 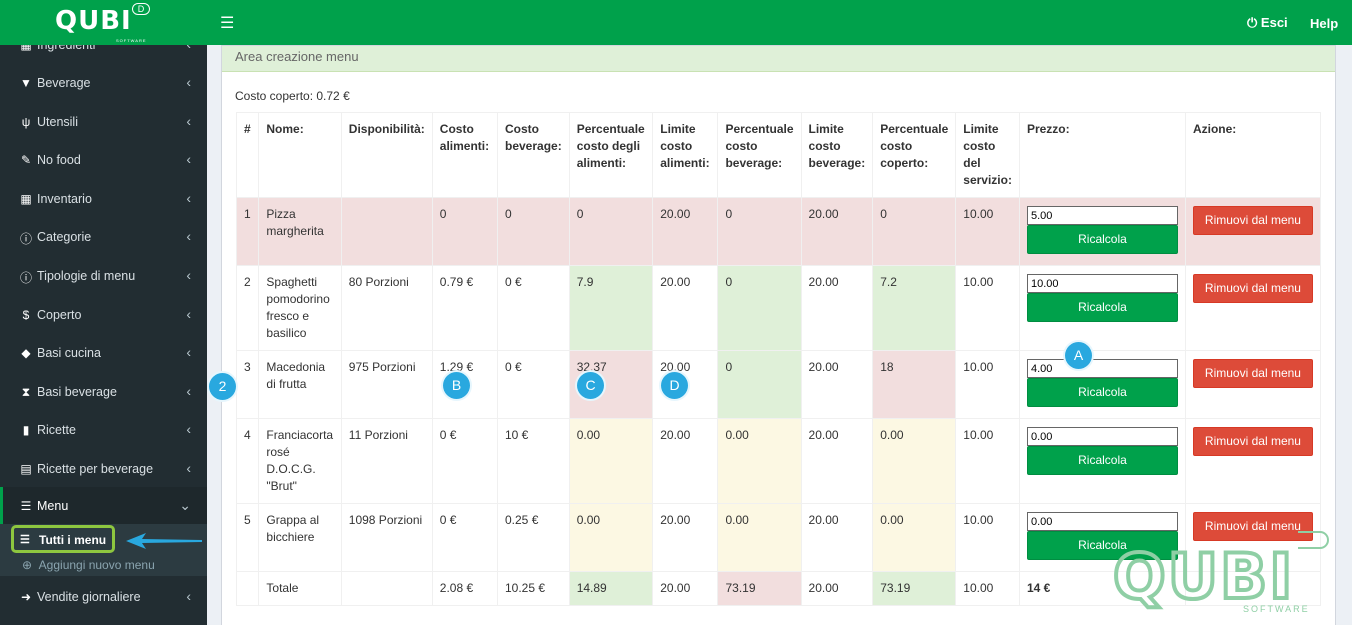 I want to click on submenu-item-tutti-i-menu: ☰ Tutti i menu, so click(x=63, y=539).